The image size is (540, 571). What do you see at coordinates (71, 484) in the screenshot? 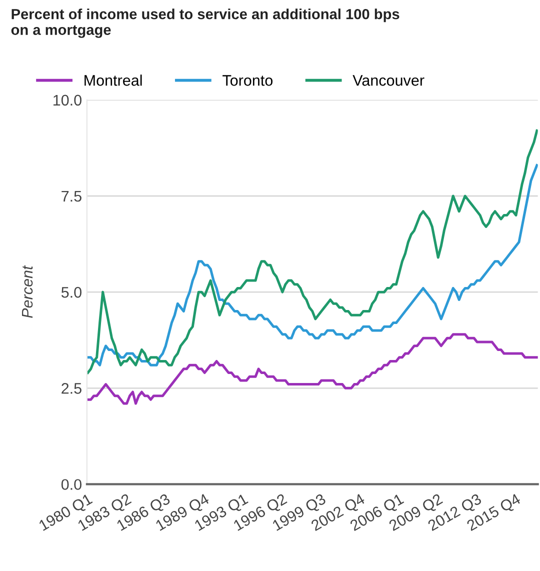
I see `y-tick-label: 0.0` at bounding box center [71, 484].